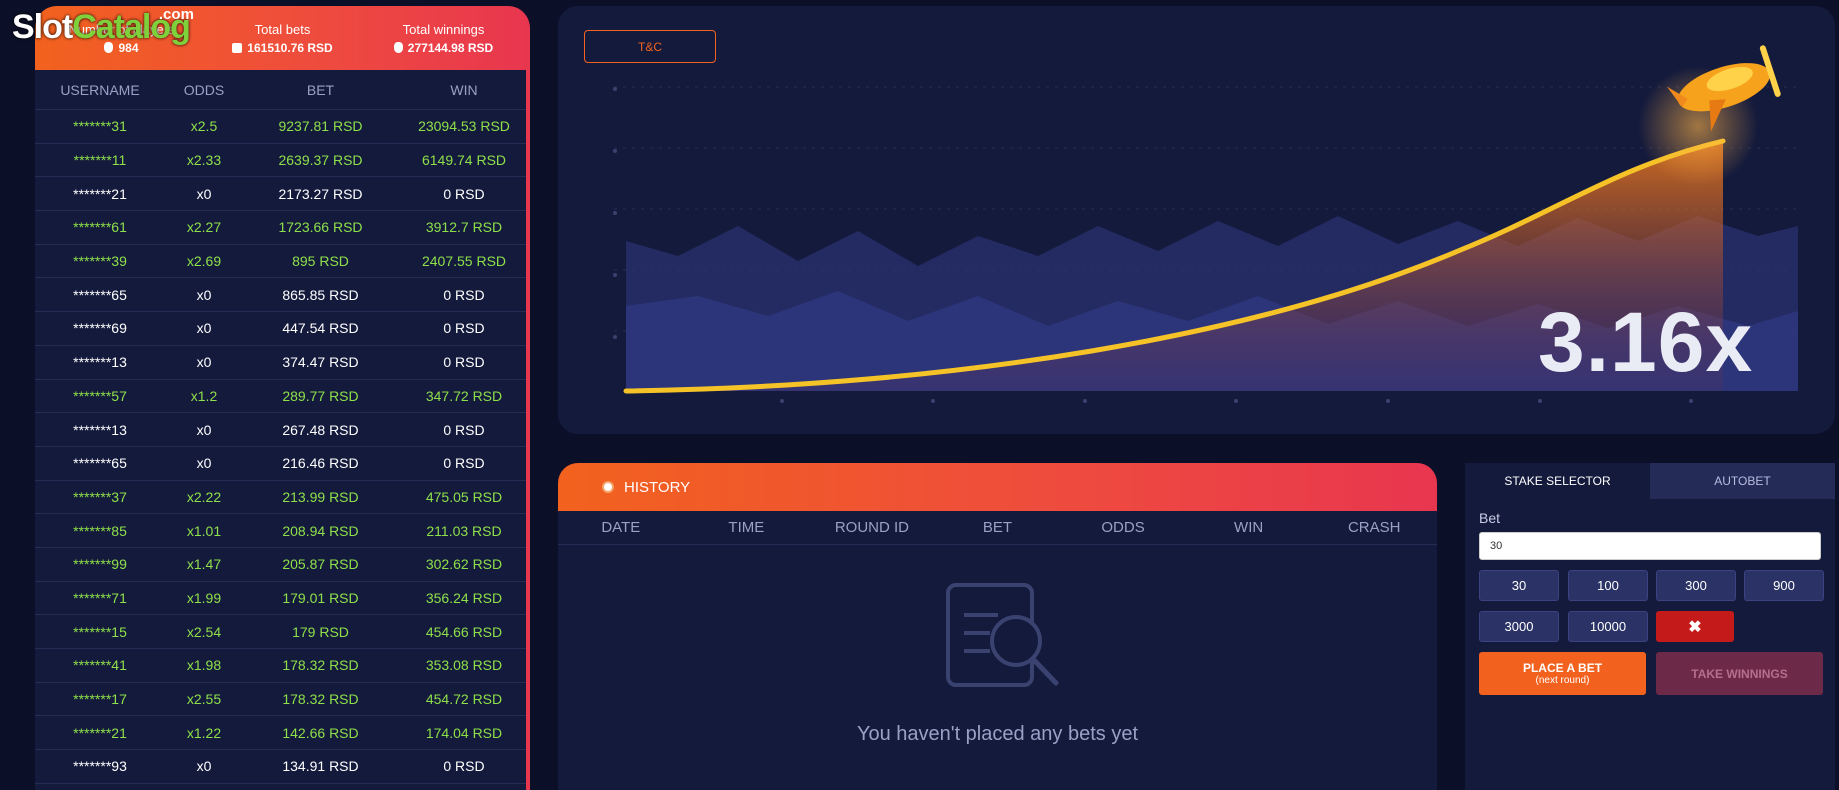 This screenshot has width=1839, height=790. Describe the element at coordinates (320, 160) in the screenshot. I see `cell-bet: 2639.37 RSD` at that location.